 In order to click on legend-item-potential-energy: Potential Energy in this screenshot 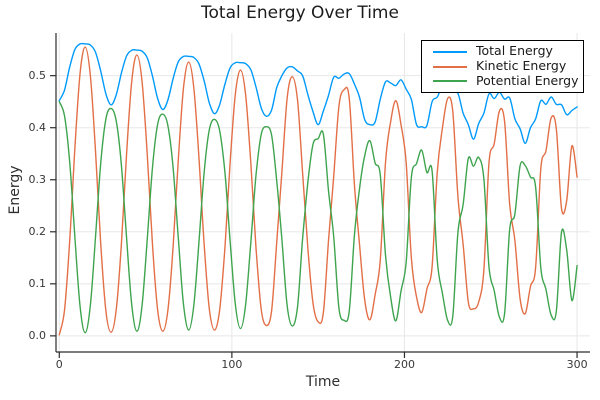, I will do `click(508, 81)`.